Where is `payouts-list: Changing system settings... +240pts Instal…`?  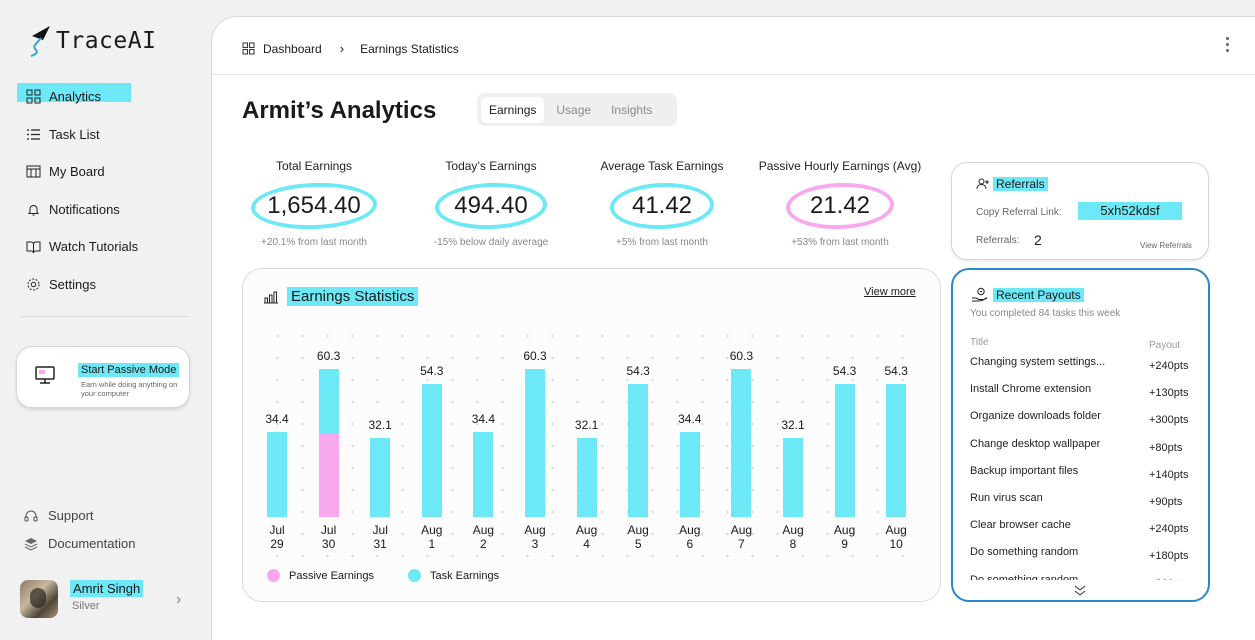
payouts-list: Changing system settings... +240pts Instal… is located at coordinates (1080, 468).